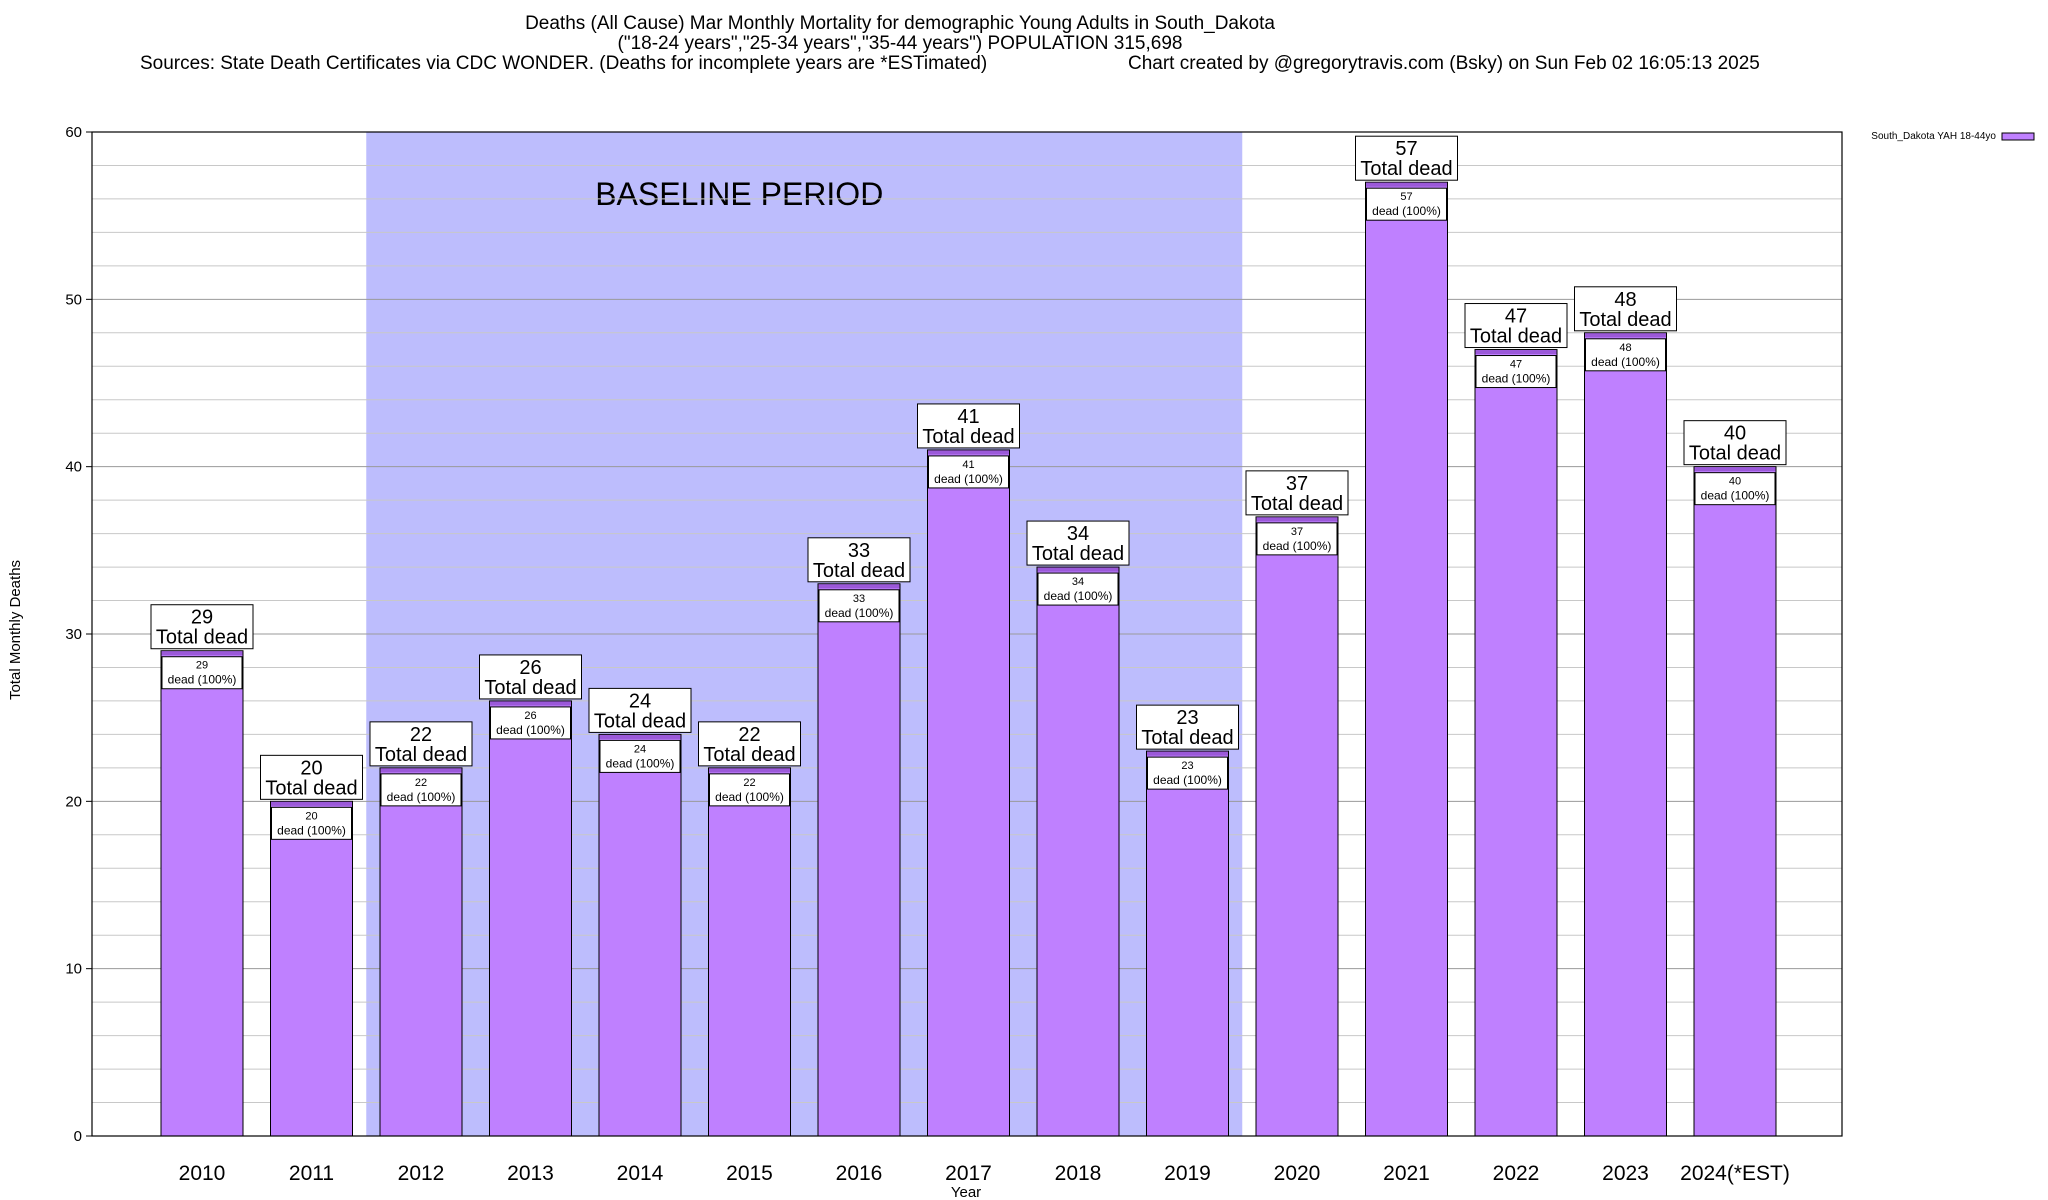 This screenshot has width=2048, height=1200. Describe the element at coordinates (749, 1173) in the screenshot. I see `x-tick-label: 2015` at that location.